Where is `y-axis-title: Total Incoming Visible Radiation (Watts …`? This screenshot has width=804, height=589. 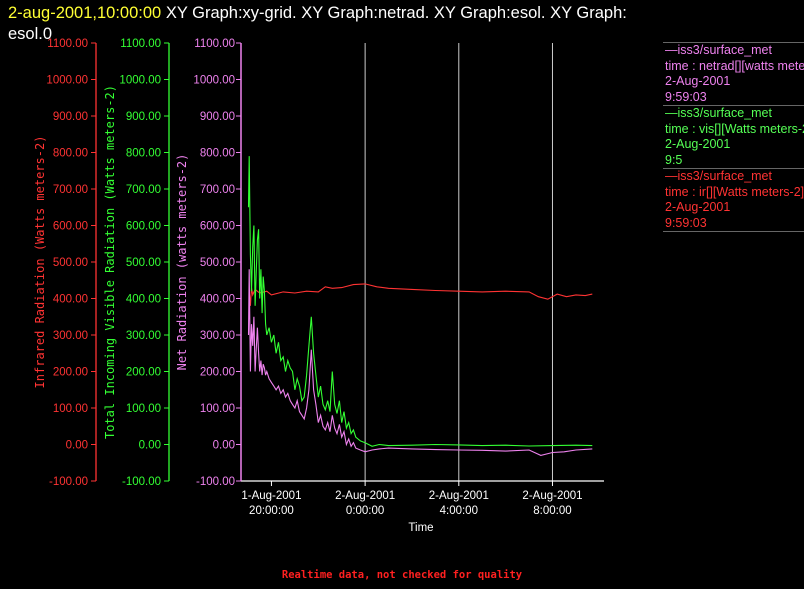
y-axis-title: Total Incoming Visible Radiation (Watts … is located at coordinates (110, 262).